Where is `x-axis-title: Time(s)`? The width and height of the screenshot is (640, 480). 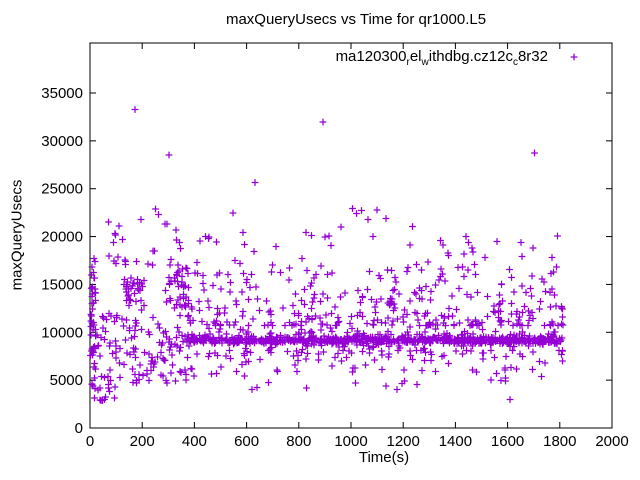 x-axis-title: Time(s) is located at coordinates (384, 457).